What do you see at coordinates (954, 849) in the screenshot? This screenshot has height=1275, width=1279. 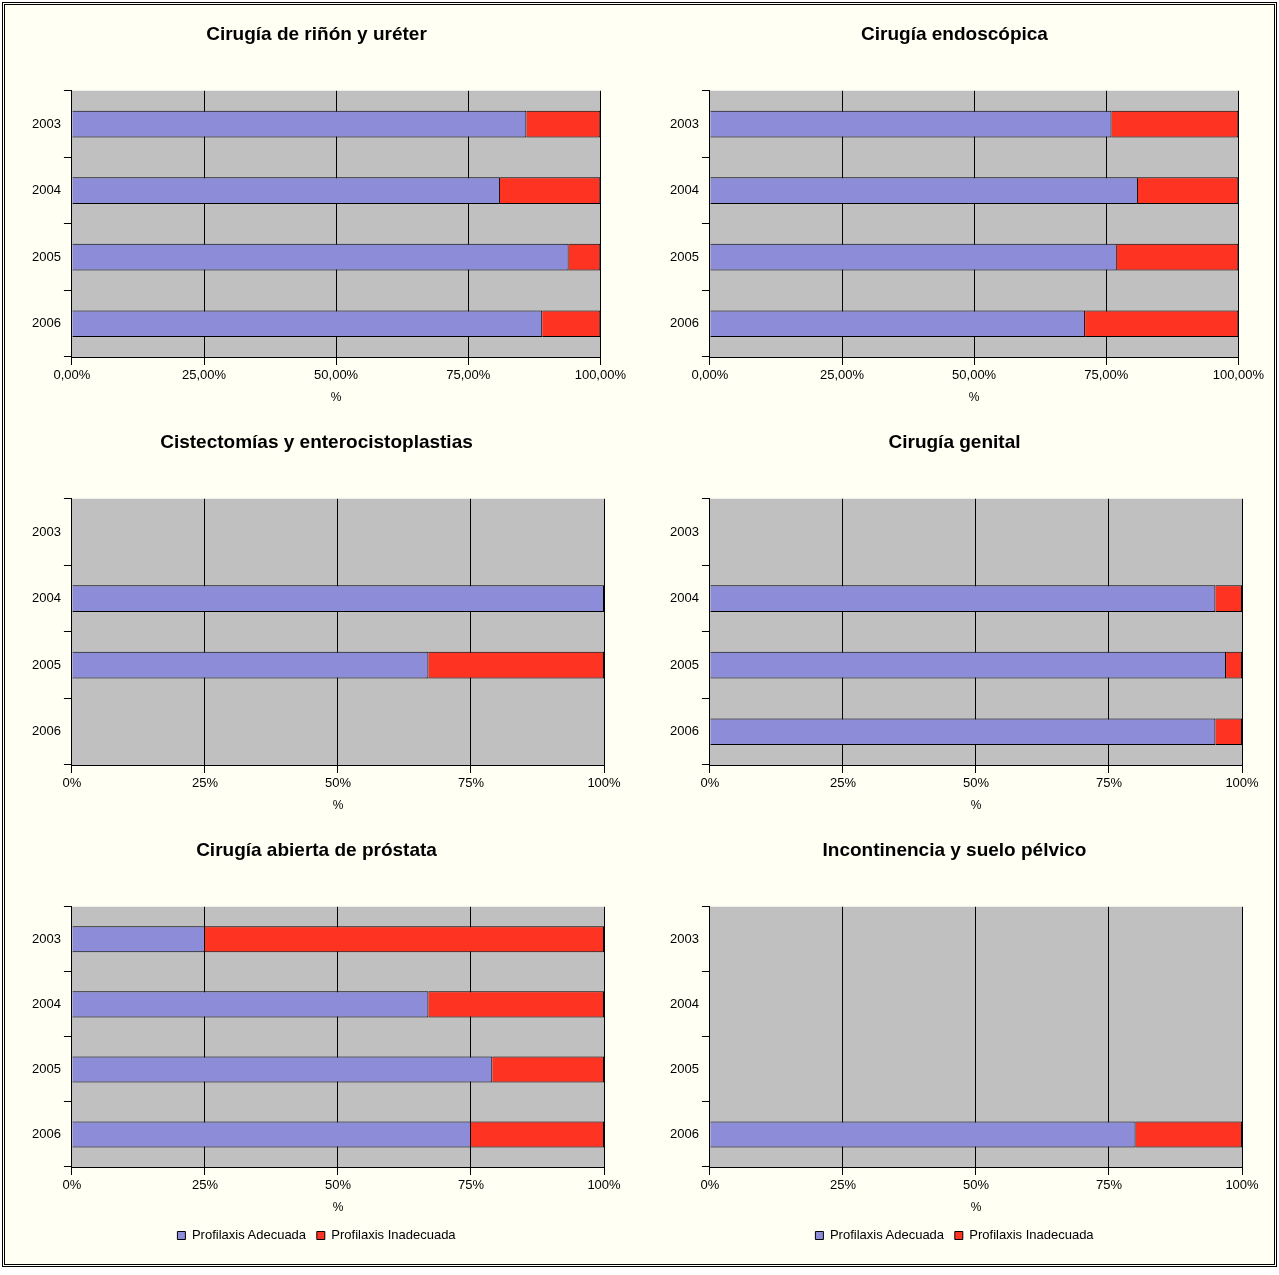 I see `chart-title: Incontinencia y suelo pélvico` at bounding box center [954, 849].